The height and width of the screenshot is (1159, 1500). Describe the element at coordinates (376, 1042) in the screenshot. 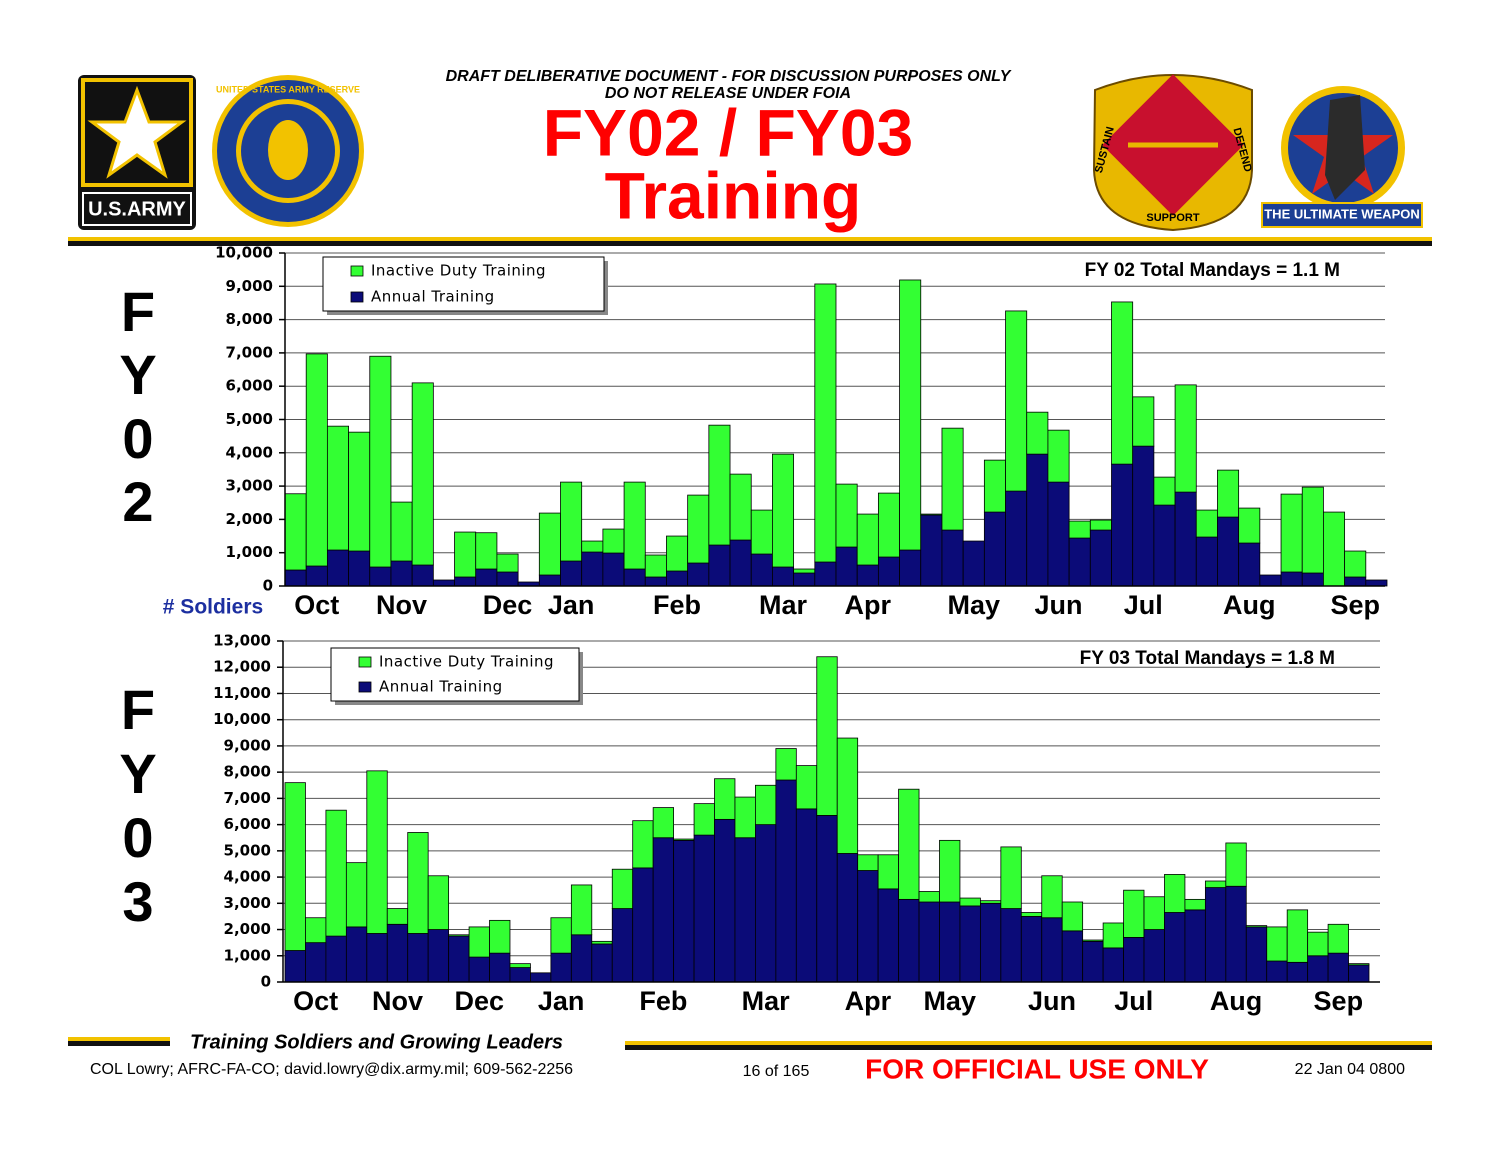

I see `motto: Training Soldiers and Growing Leaders` at that location.